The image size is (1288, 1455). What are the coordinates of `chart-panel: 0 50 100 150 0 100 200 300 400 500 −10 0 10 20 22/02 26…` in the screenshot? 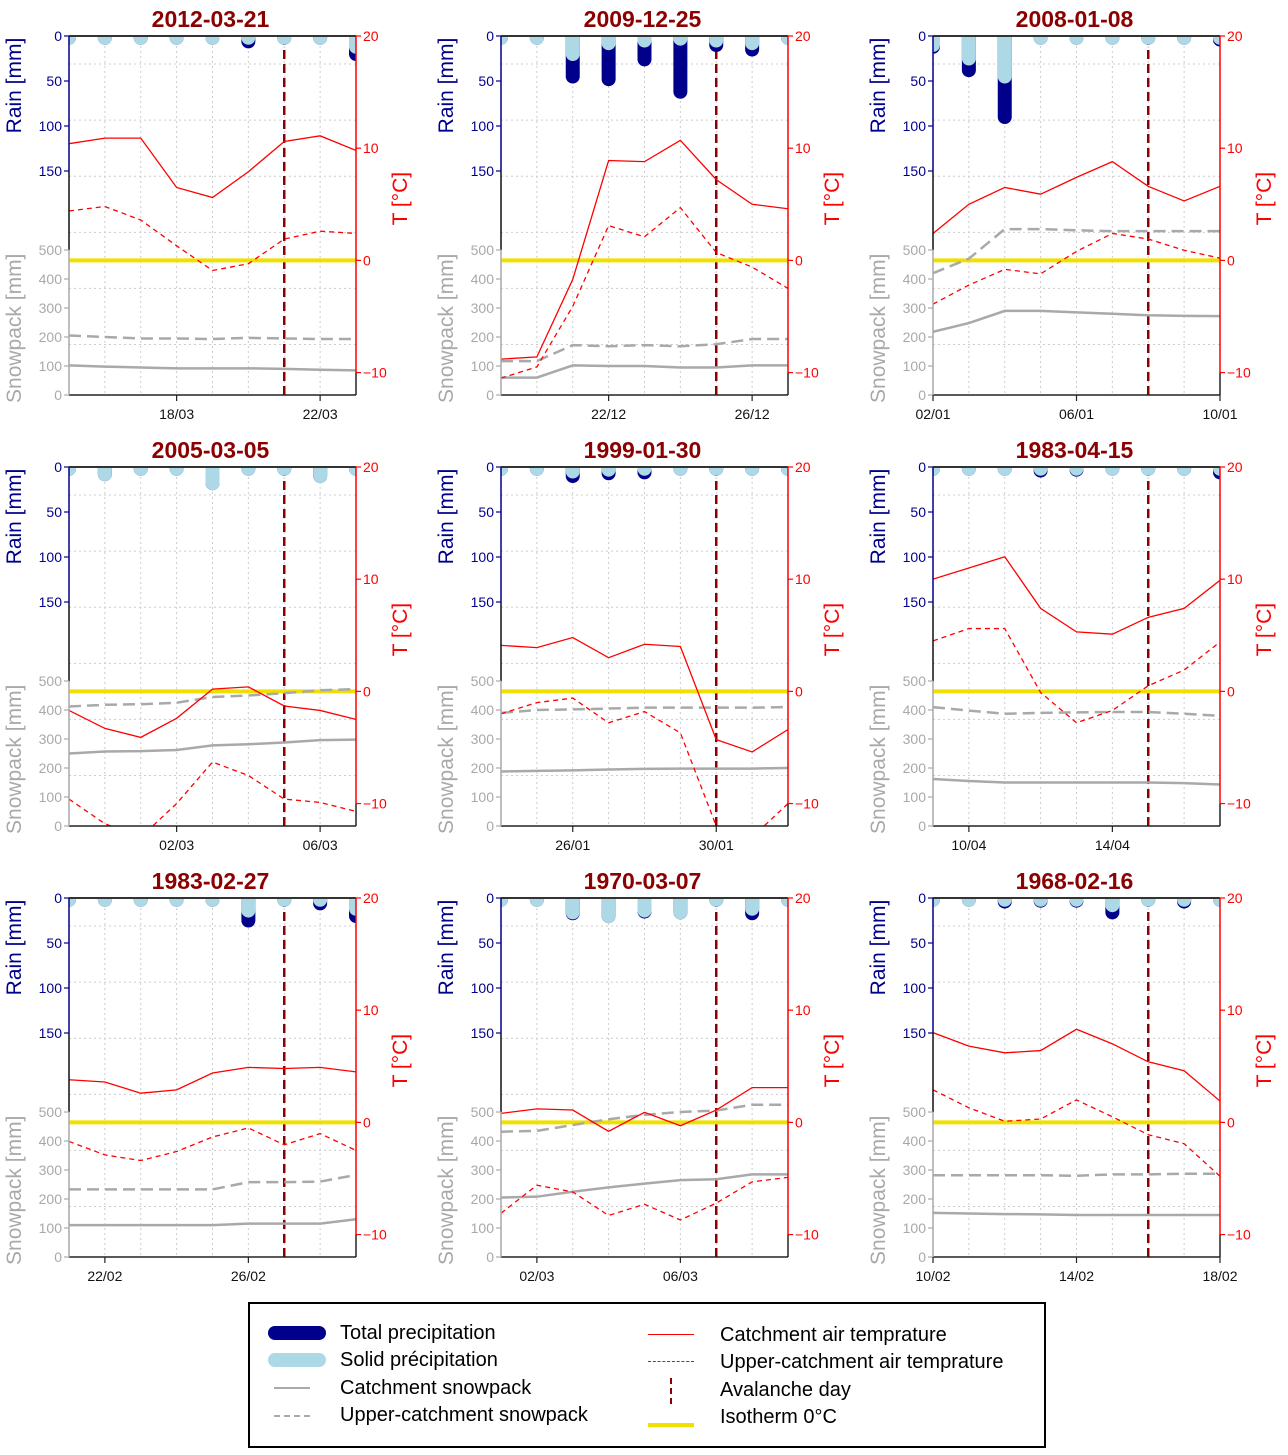 It's located at (207, 1076).